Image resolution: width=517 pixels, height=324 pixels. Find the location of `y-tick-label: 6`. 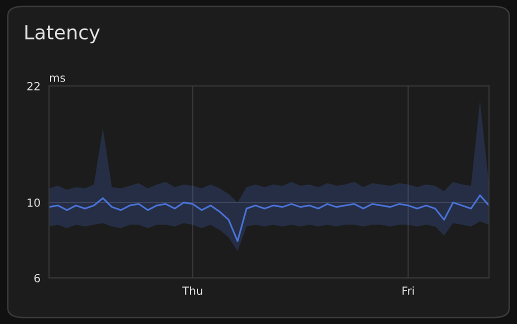

y-tick-label: 6 is located at coordinates (37, 278).